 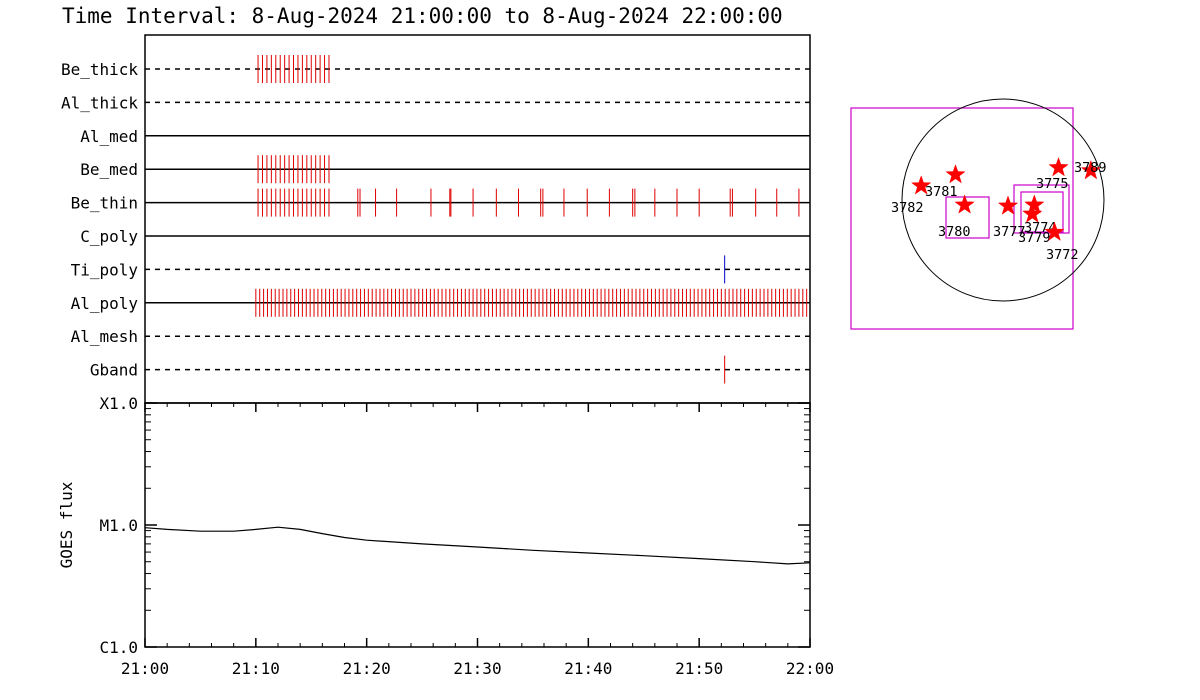 I want to click on fov-outer-box, so click(x=962, y=218).